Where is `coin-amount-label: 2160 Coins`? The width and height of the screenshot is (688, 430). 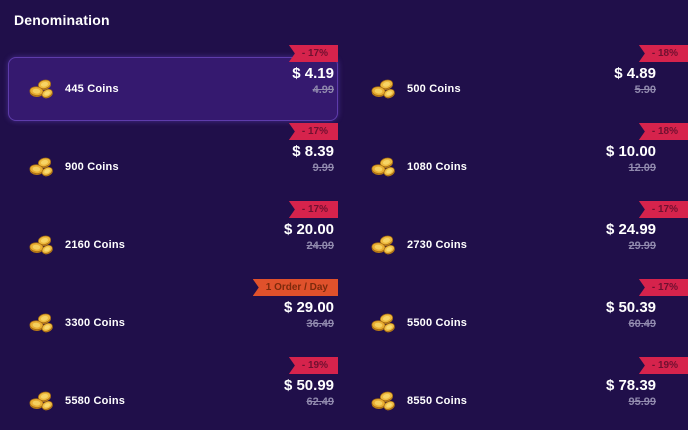
coin-amount-label: 2160 Coins is located at coordinates (95, 245).